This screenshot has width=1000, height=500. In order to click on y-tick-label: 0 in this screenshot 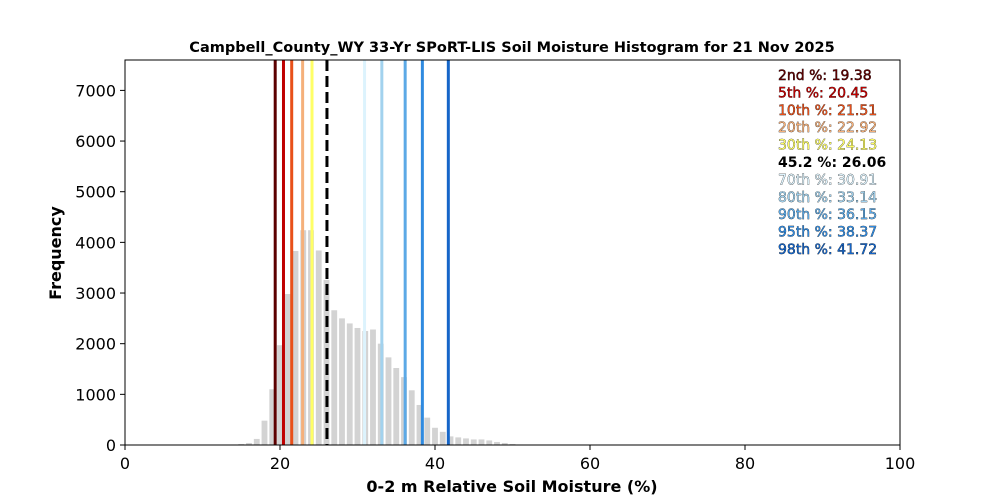, I will do `click(111, 445)`.